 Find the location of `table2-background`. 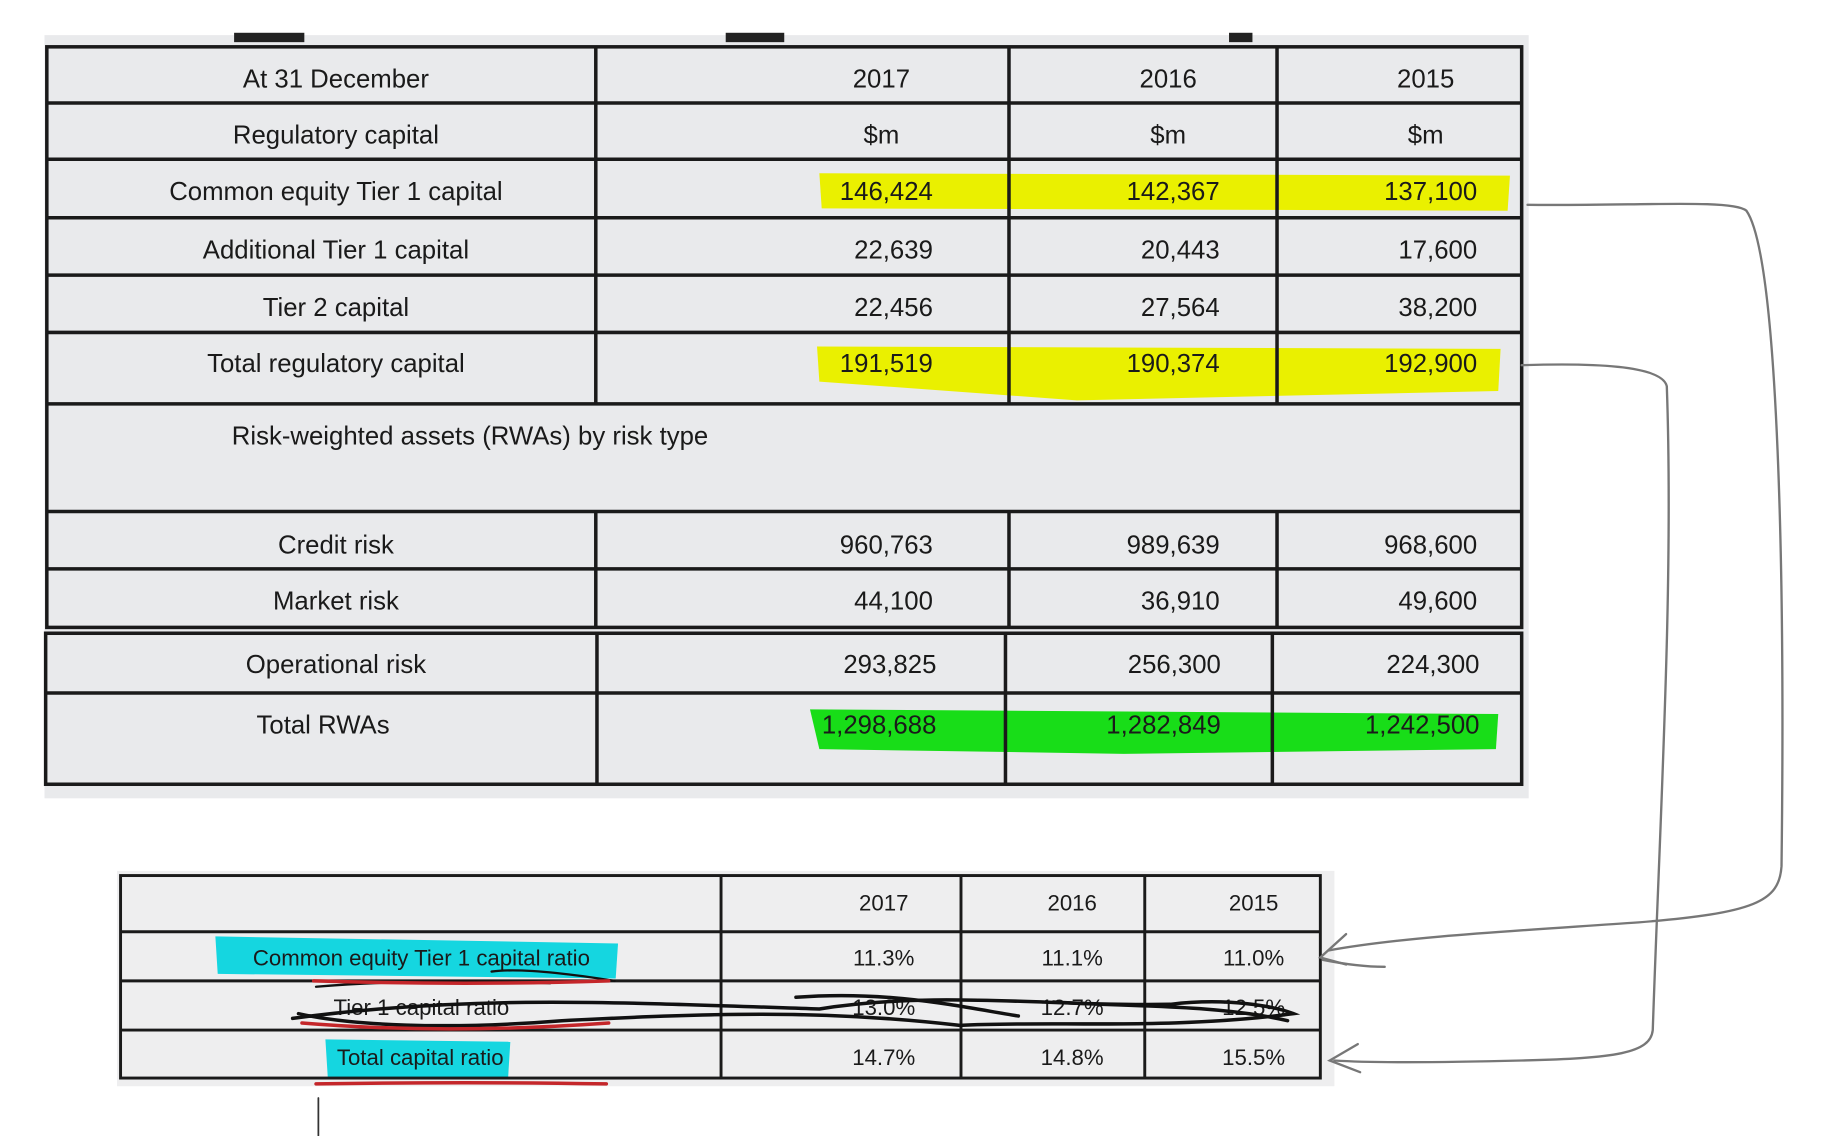

table2-background is located at coordinates (726, 978).